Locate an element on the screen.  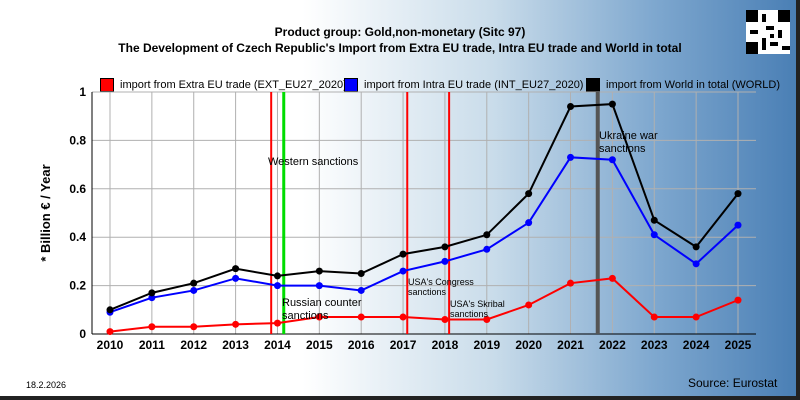
footer-date: 18.2.2026 is located at coordinates (46, 385).